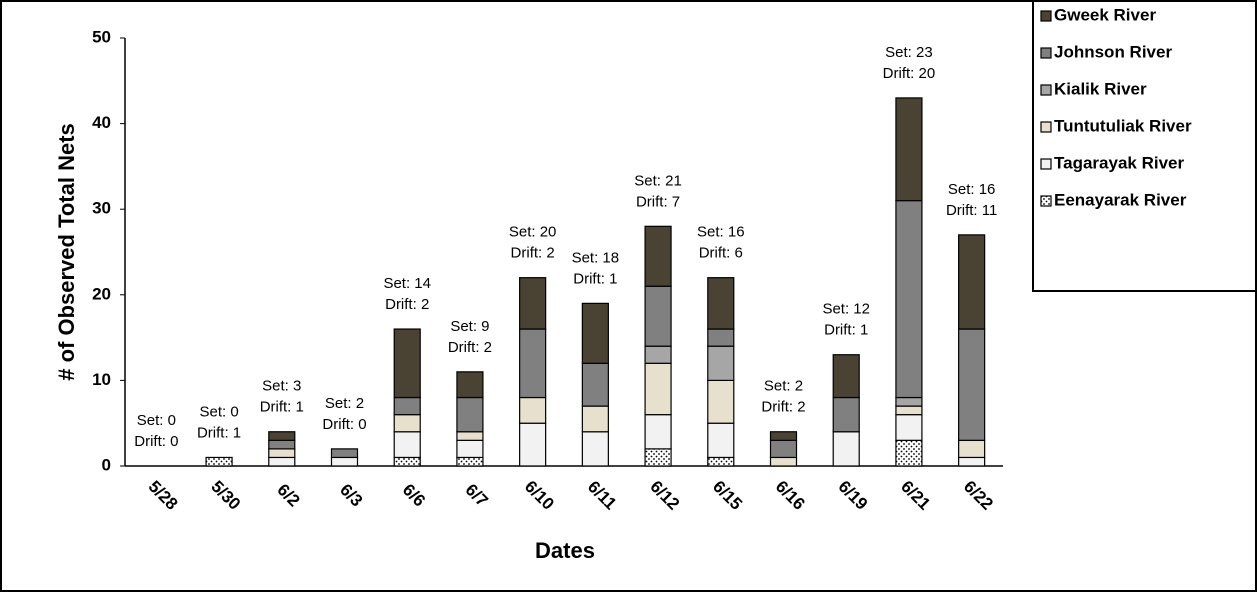 This screenshot has height=592, width=1257. What do you see at coordinates (658, 180) in the screenshot?
I see `set-label: Set: 21` at bounding box center [658, 180].